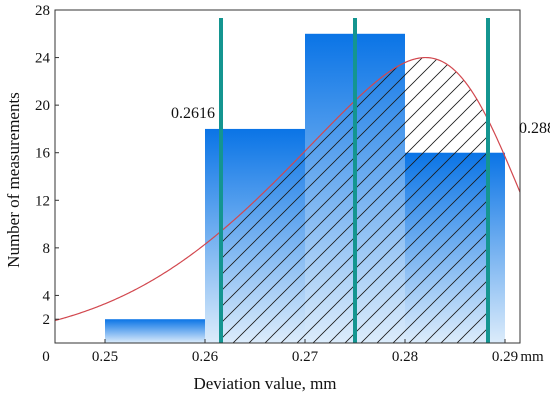 The height and width of the screenshot is (400, 550). Describe the element at coordinates (43, 59) in the screenshot. I see `y-tick-label-6: 24` at that location.